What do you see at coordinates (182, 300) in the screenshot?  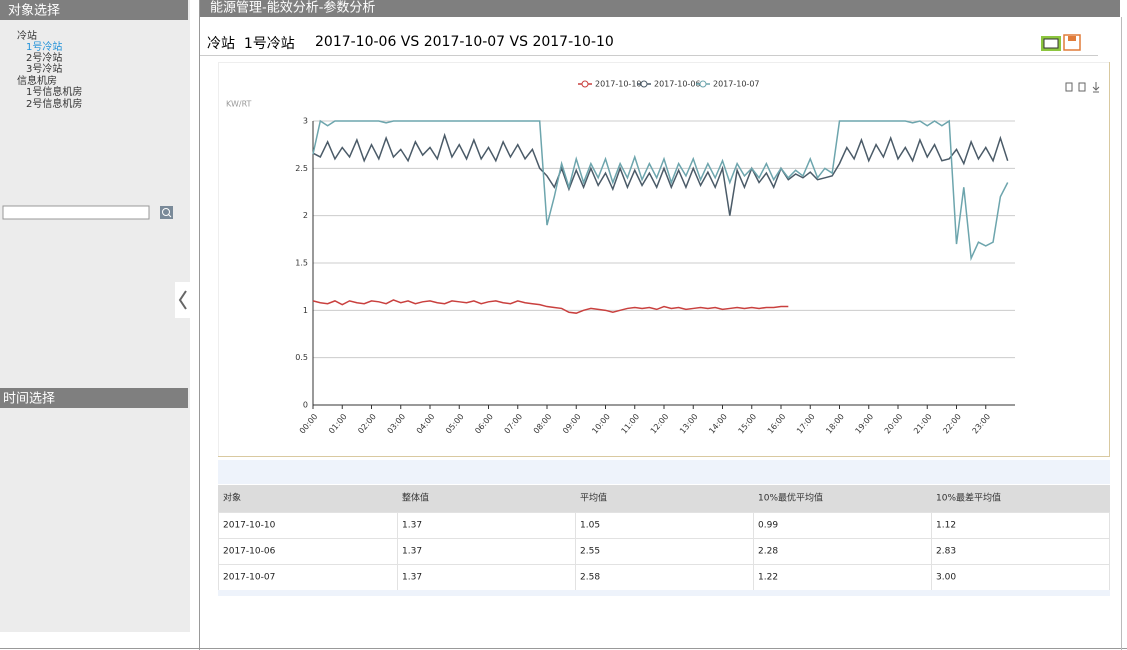 I see `collapse-button` at bounding box center [182, 300].